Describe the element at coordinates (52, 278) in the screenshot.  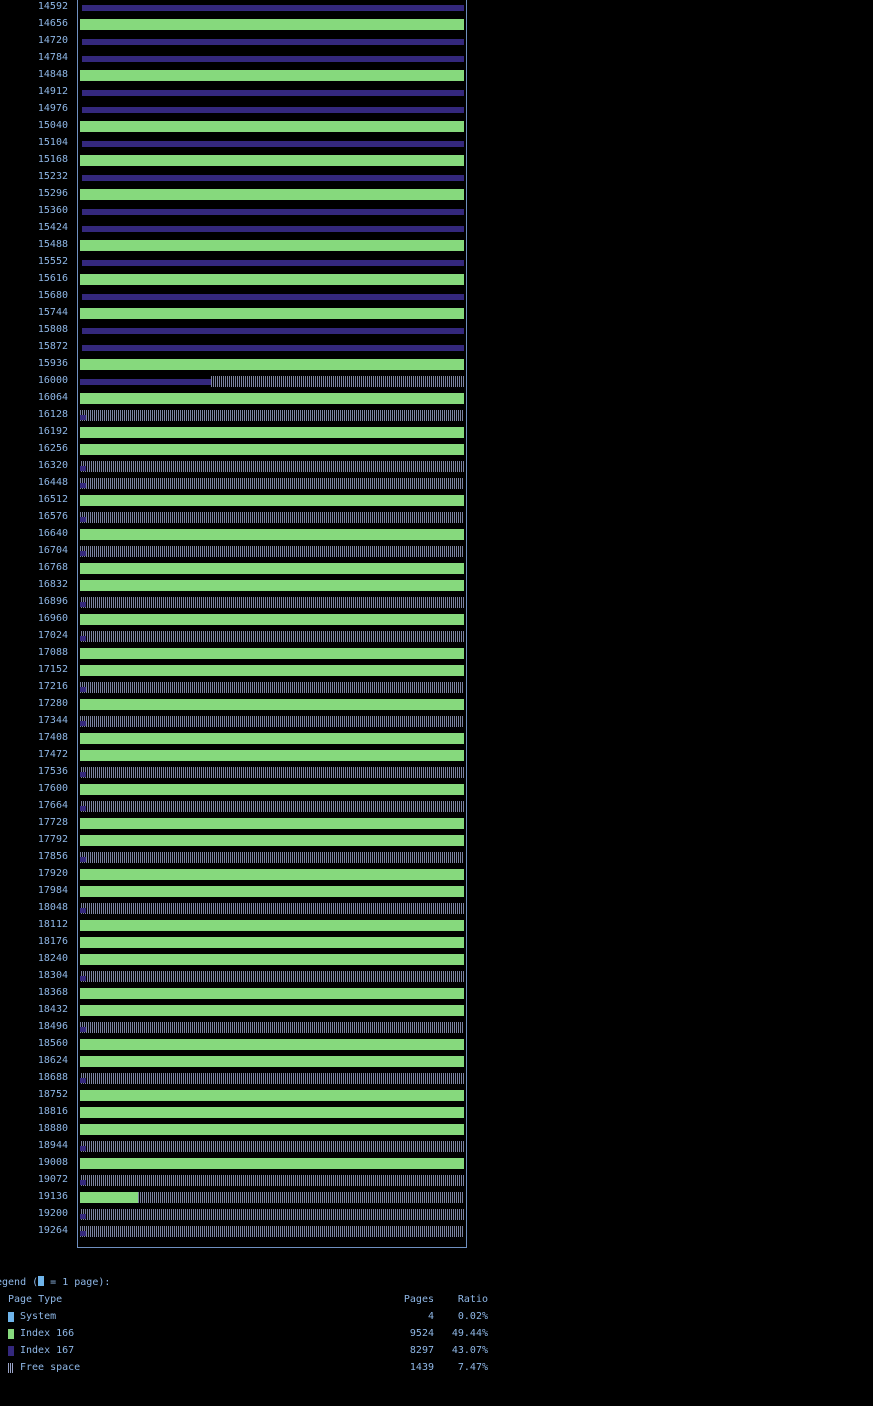
I see `row-offset-label: 15616` at that location.